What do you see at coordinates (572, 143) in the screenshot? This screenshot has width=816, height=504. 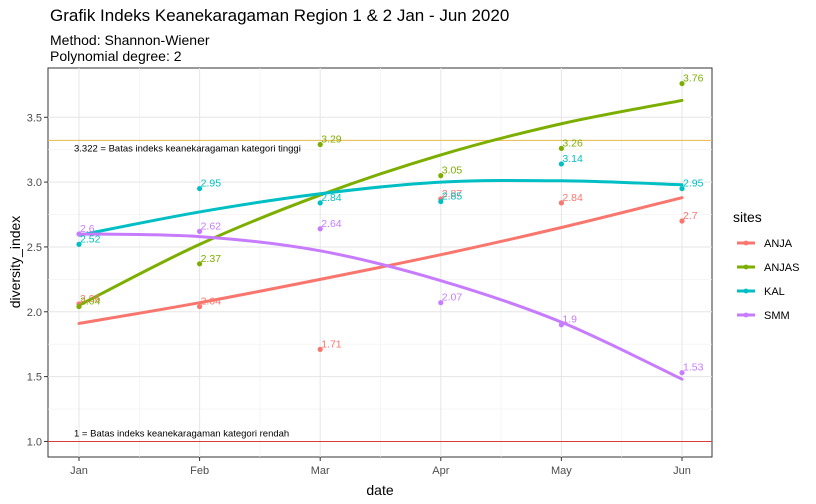 I see `data-label-anjas: 3.26` at bounding box center [572, 143].